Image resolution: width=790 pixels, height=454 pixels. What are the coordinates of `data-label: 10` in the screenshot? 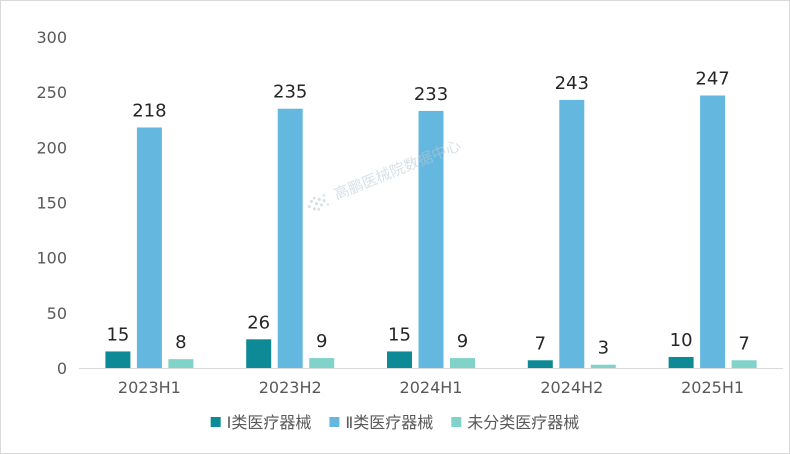 It's located at (681, 340).